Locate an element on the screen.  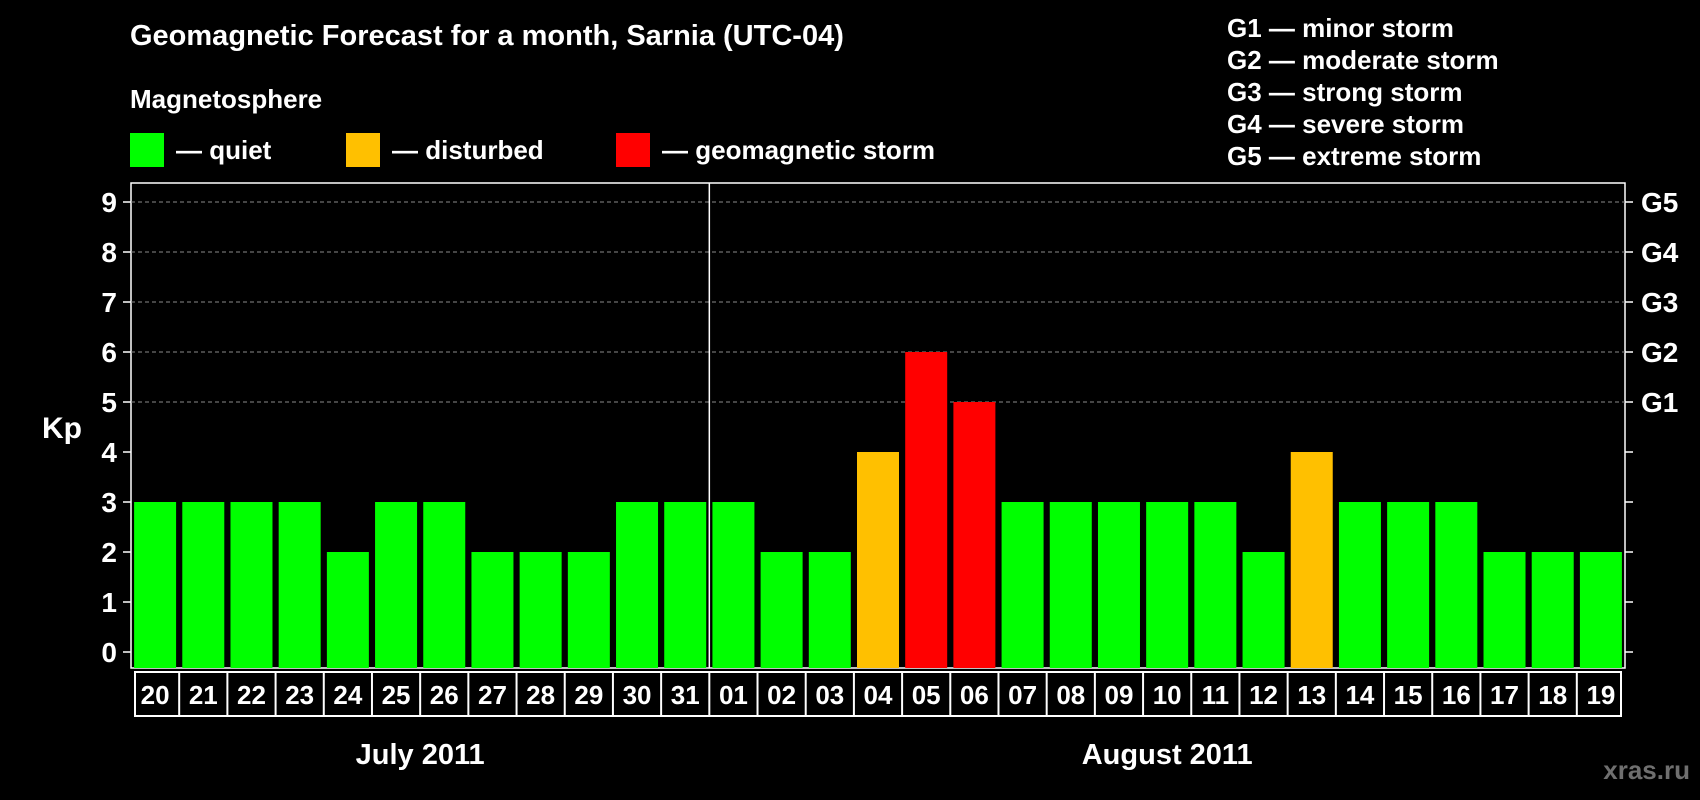
storm-scale-g5: G5 — extreme storm is located at coordinates (1354, 156).